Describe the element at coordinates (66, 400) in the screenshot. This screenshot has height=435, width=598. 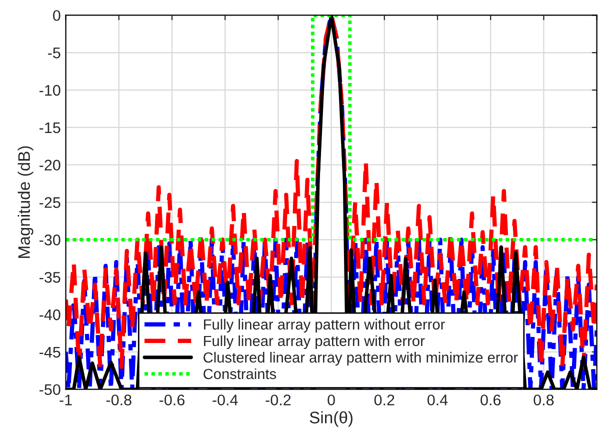
I see `x-tick-label: -1` at that location.